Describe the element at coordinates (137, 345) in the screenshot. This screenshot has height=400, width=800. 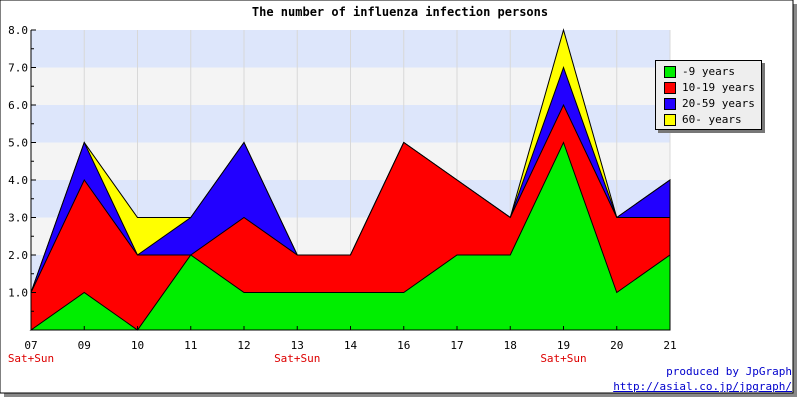
I see `x-tick-label: 10` at that location.